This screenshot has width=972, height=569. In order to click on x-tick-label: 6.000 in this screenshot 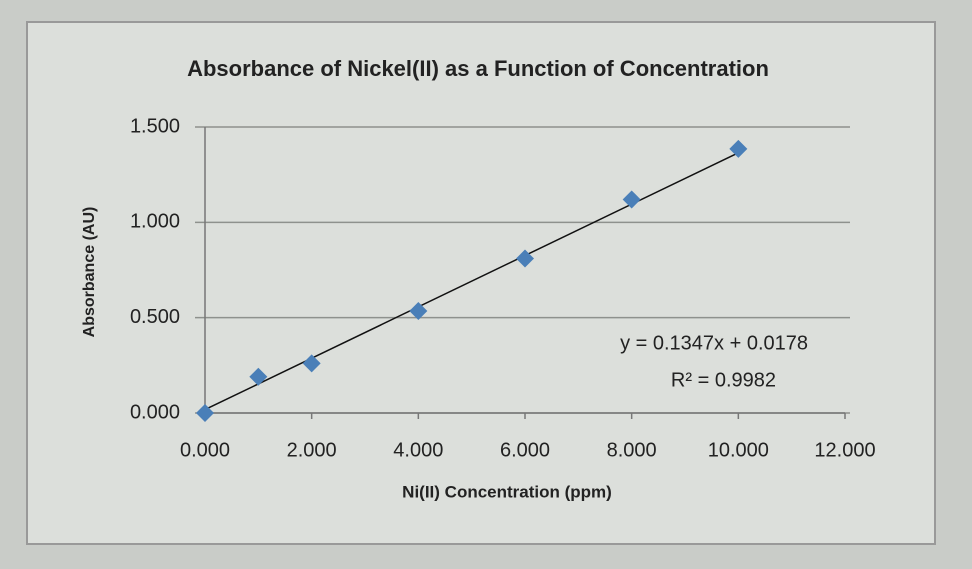, I will do `click(525, 450)`.